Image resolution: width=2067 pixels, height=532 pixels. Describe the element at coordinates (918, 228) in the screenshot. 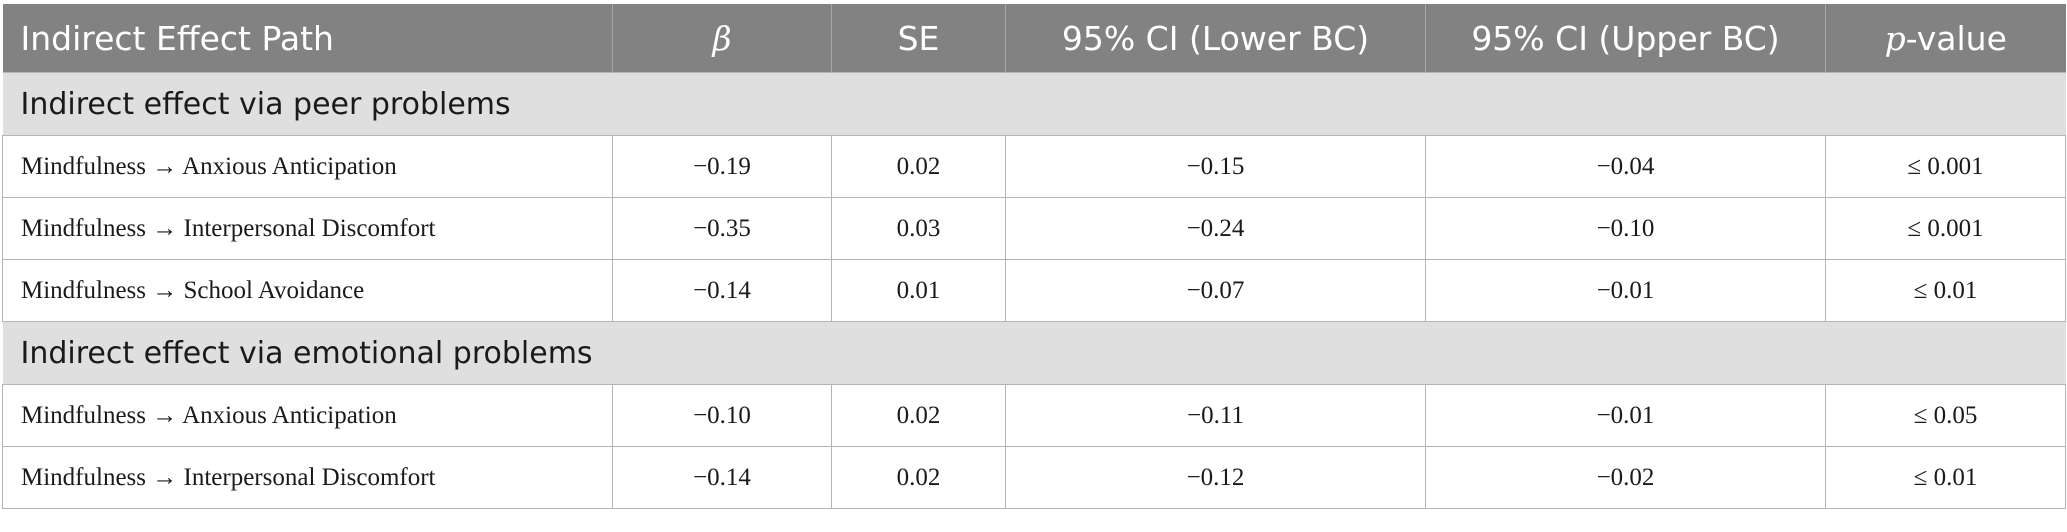

I see `cell-se: 0.03` at that location.